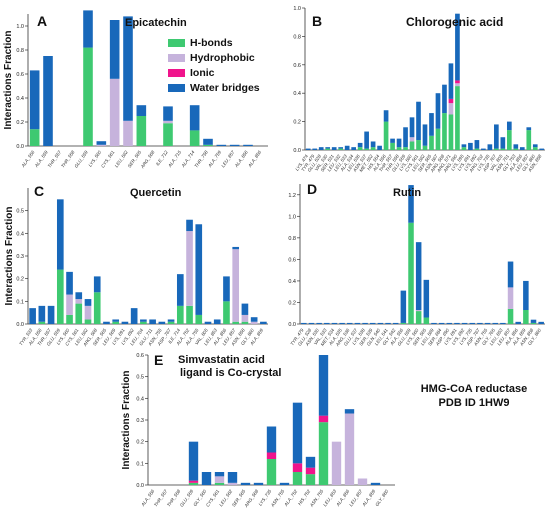  What do you see at coordinates (225, 88) in the screenshot?
I see `legend-label-water-bridges: Water bridges` at bounding box center [225, 88].